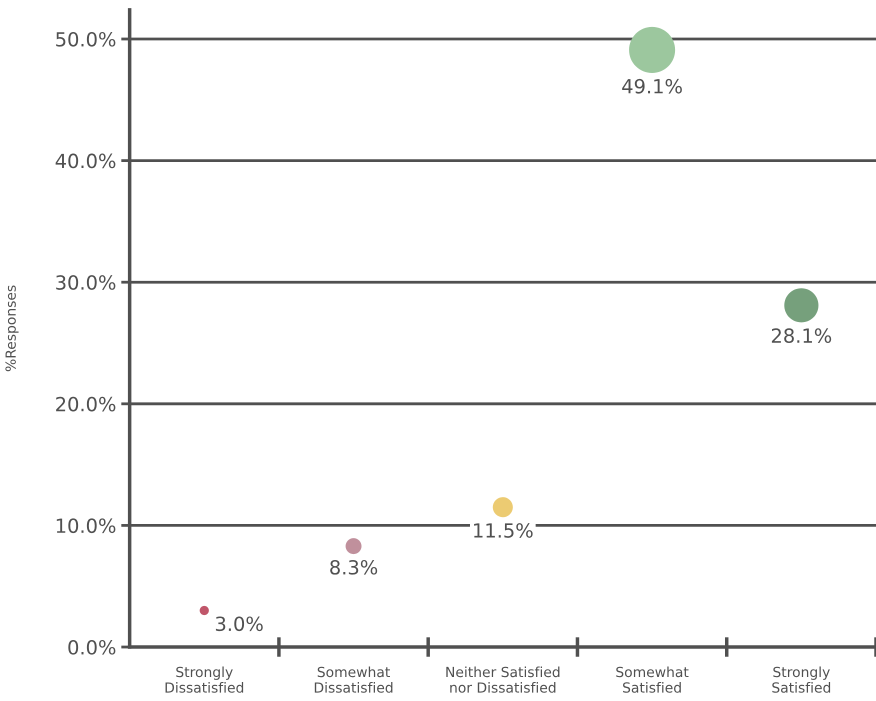 This screenshot has height=701, width=876. Describe the element at coordinates (652, 86) in the screenshot. I see `data-label: 49.1%` at that location.